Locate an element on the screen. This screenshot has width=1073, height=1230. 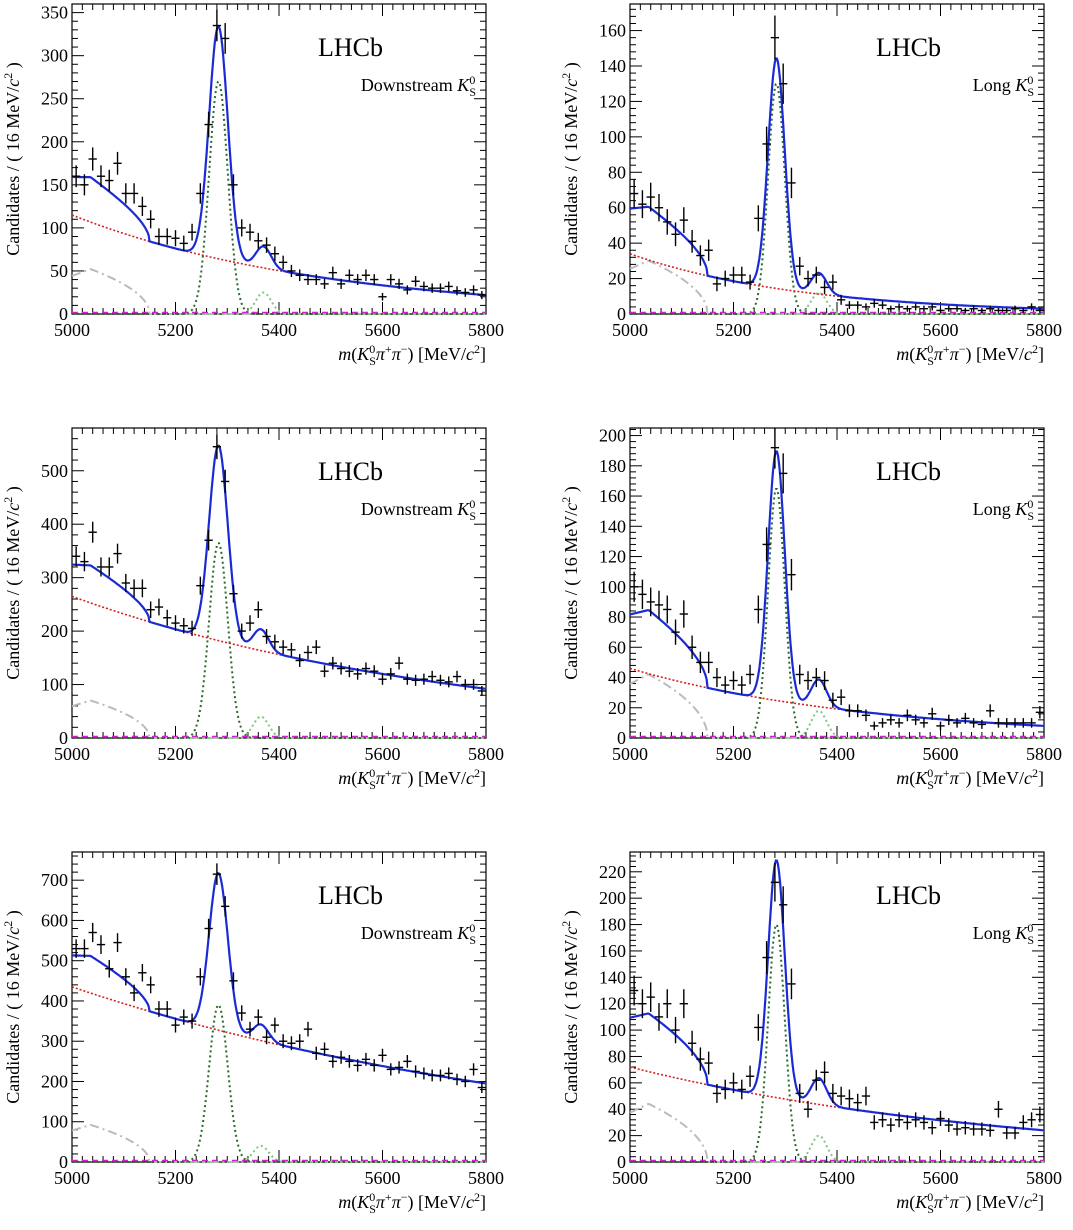
x-tick-label: 5800 is located at coordinates (486, 1178).